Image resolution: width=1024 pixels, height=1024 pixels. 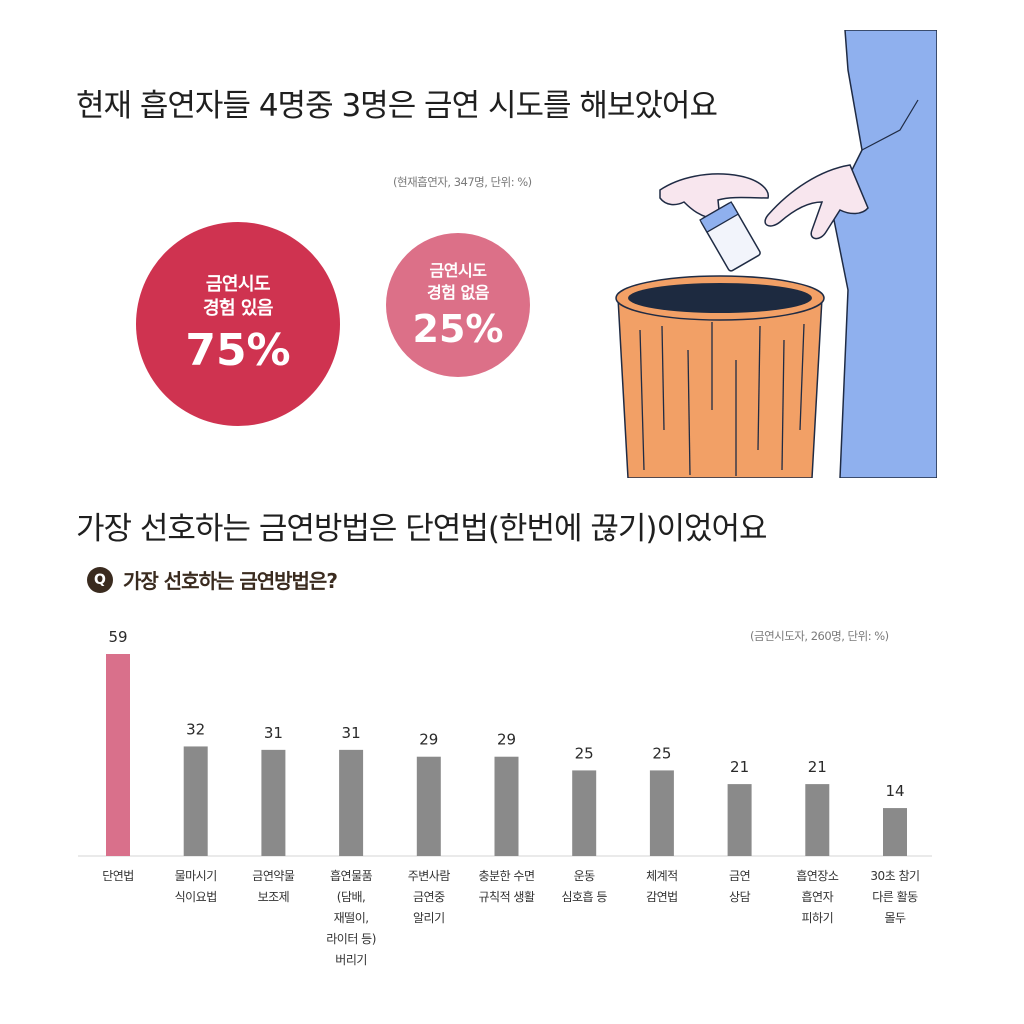 What do you see at coordinates (890, 125) in the screenshot?
I see `sleeve-fold` at bounding box center [890, 125].